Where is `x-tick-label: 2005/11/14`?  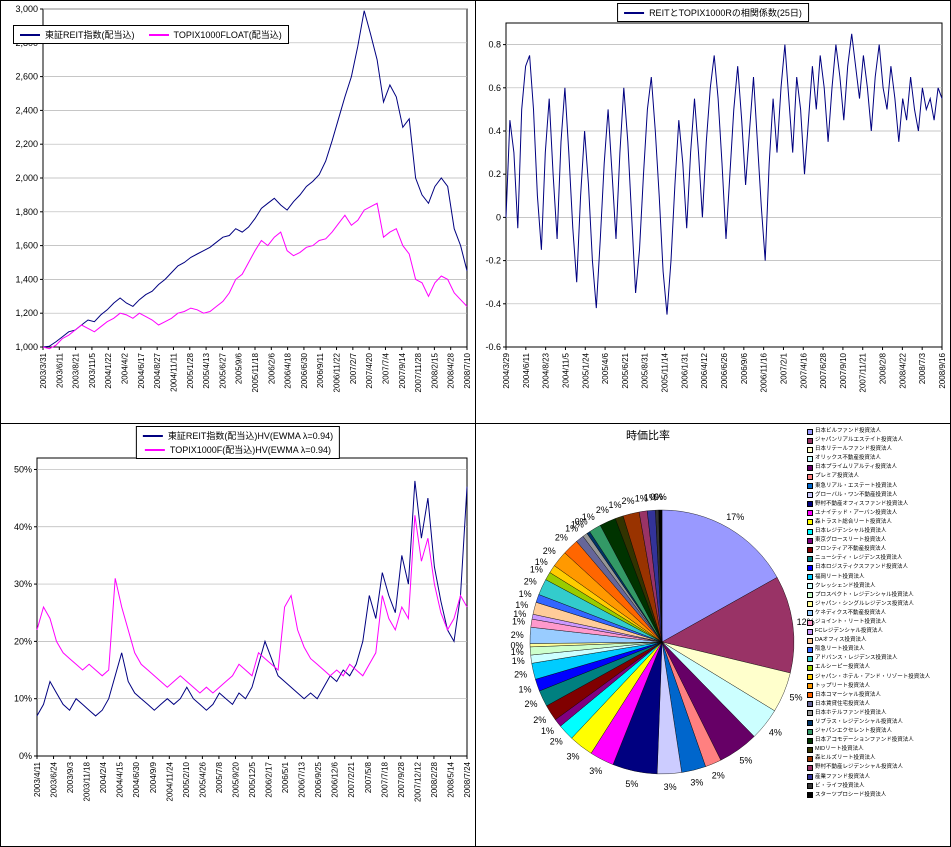
x-tick-label: 2005/11/14 is located at coordinates (665, 372).